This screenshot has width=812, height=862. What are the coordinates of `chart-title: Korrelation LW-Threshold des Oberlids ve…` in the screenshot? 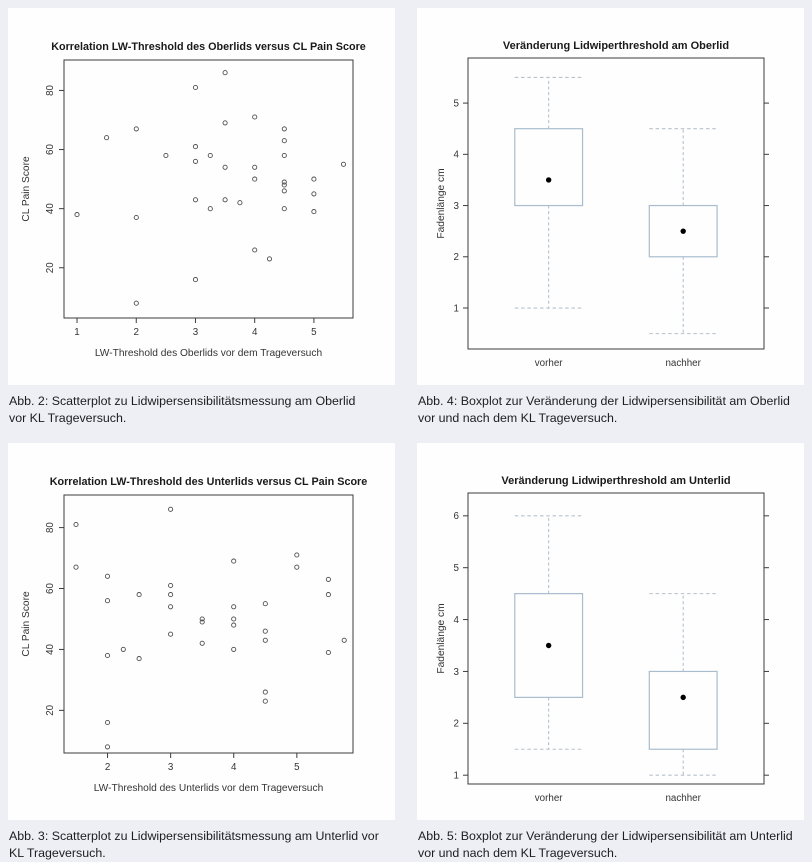 It's located at (208, 47).